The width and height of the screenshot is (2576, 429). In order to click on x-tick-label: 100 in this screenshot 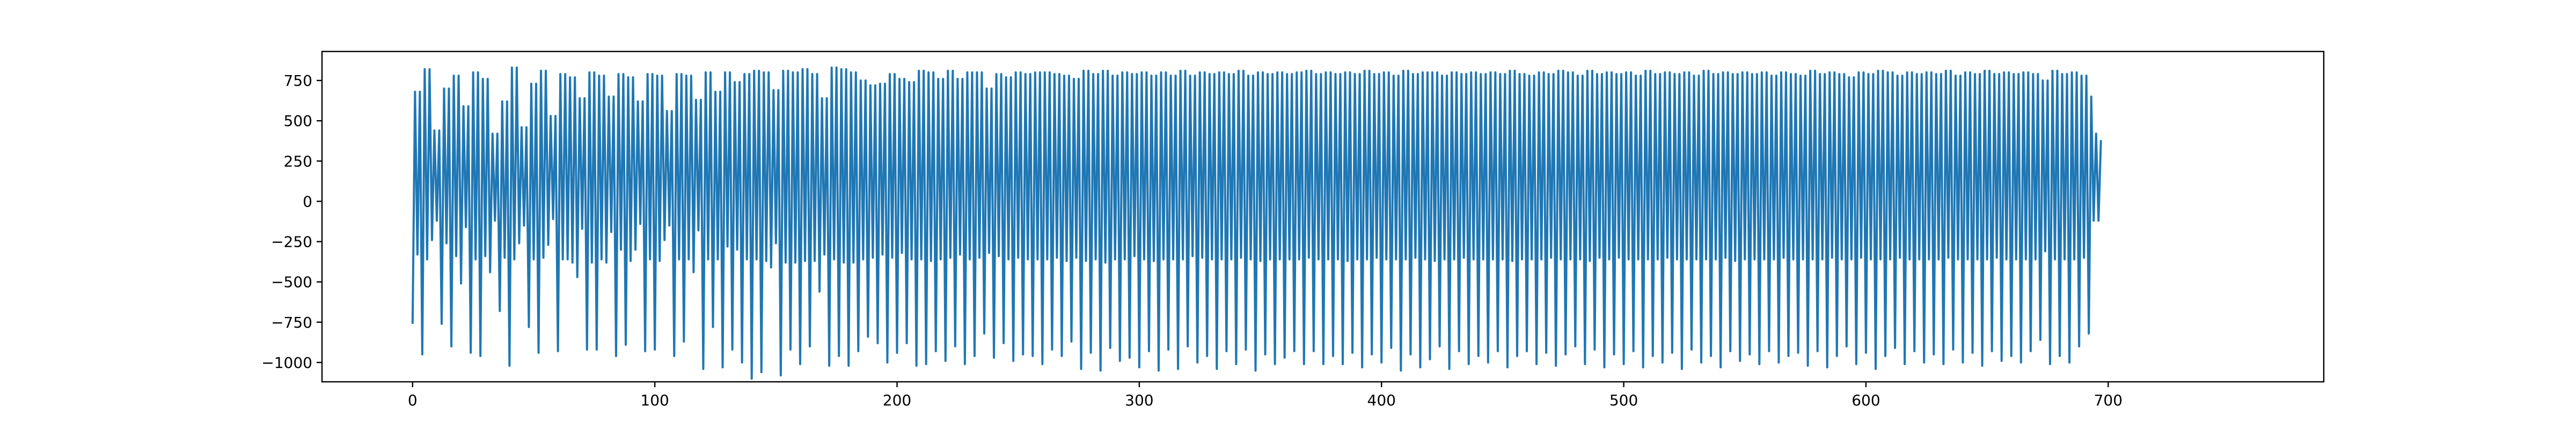, I will do `click(654, 400)`.